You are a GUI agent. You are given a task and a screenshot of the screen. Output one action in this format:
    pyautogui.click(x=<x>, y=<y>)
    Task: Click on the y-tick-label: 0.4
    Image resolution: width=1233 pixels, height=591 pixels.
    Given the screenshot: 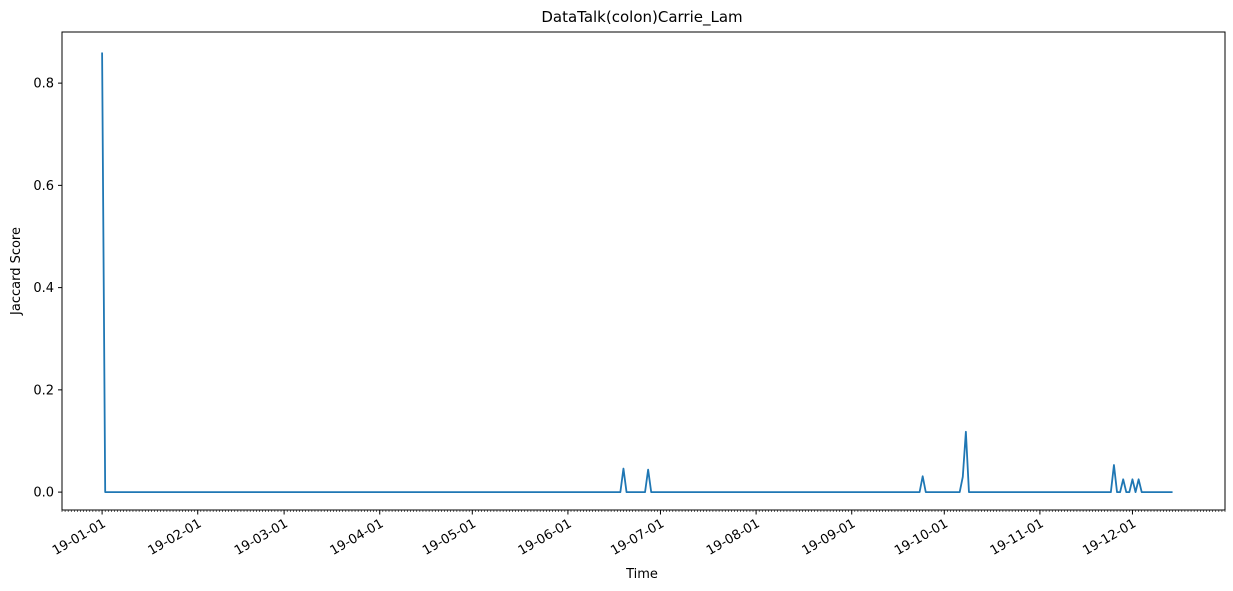 What is the action you would take?
    pyautogui.click(x=43, y=288)
    